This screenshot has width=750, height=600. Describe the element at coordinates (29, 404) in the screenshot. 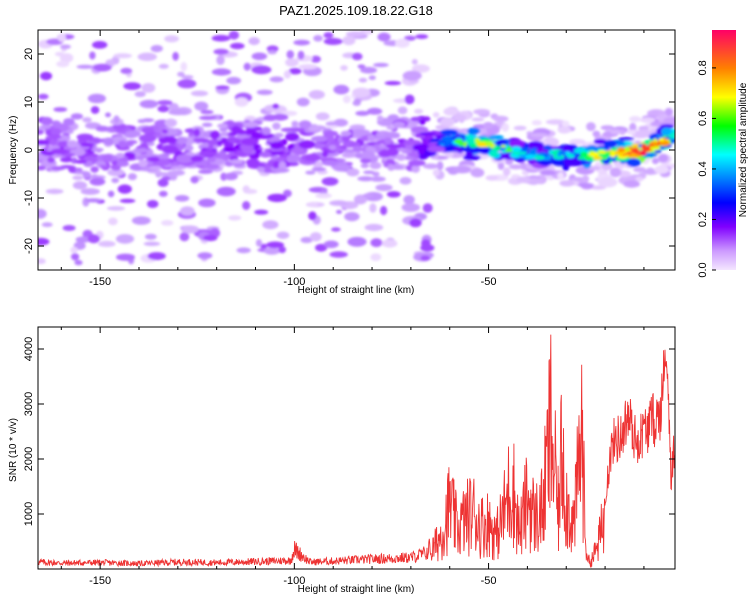

I see `y-tick-label: 3000` at that location.